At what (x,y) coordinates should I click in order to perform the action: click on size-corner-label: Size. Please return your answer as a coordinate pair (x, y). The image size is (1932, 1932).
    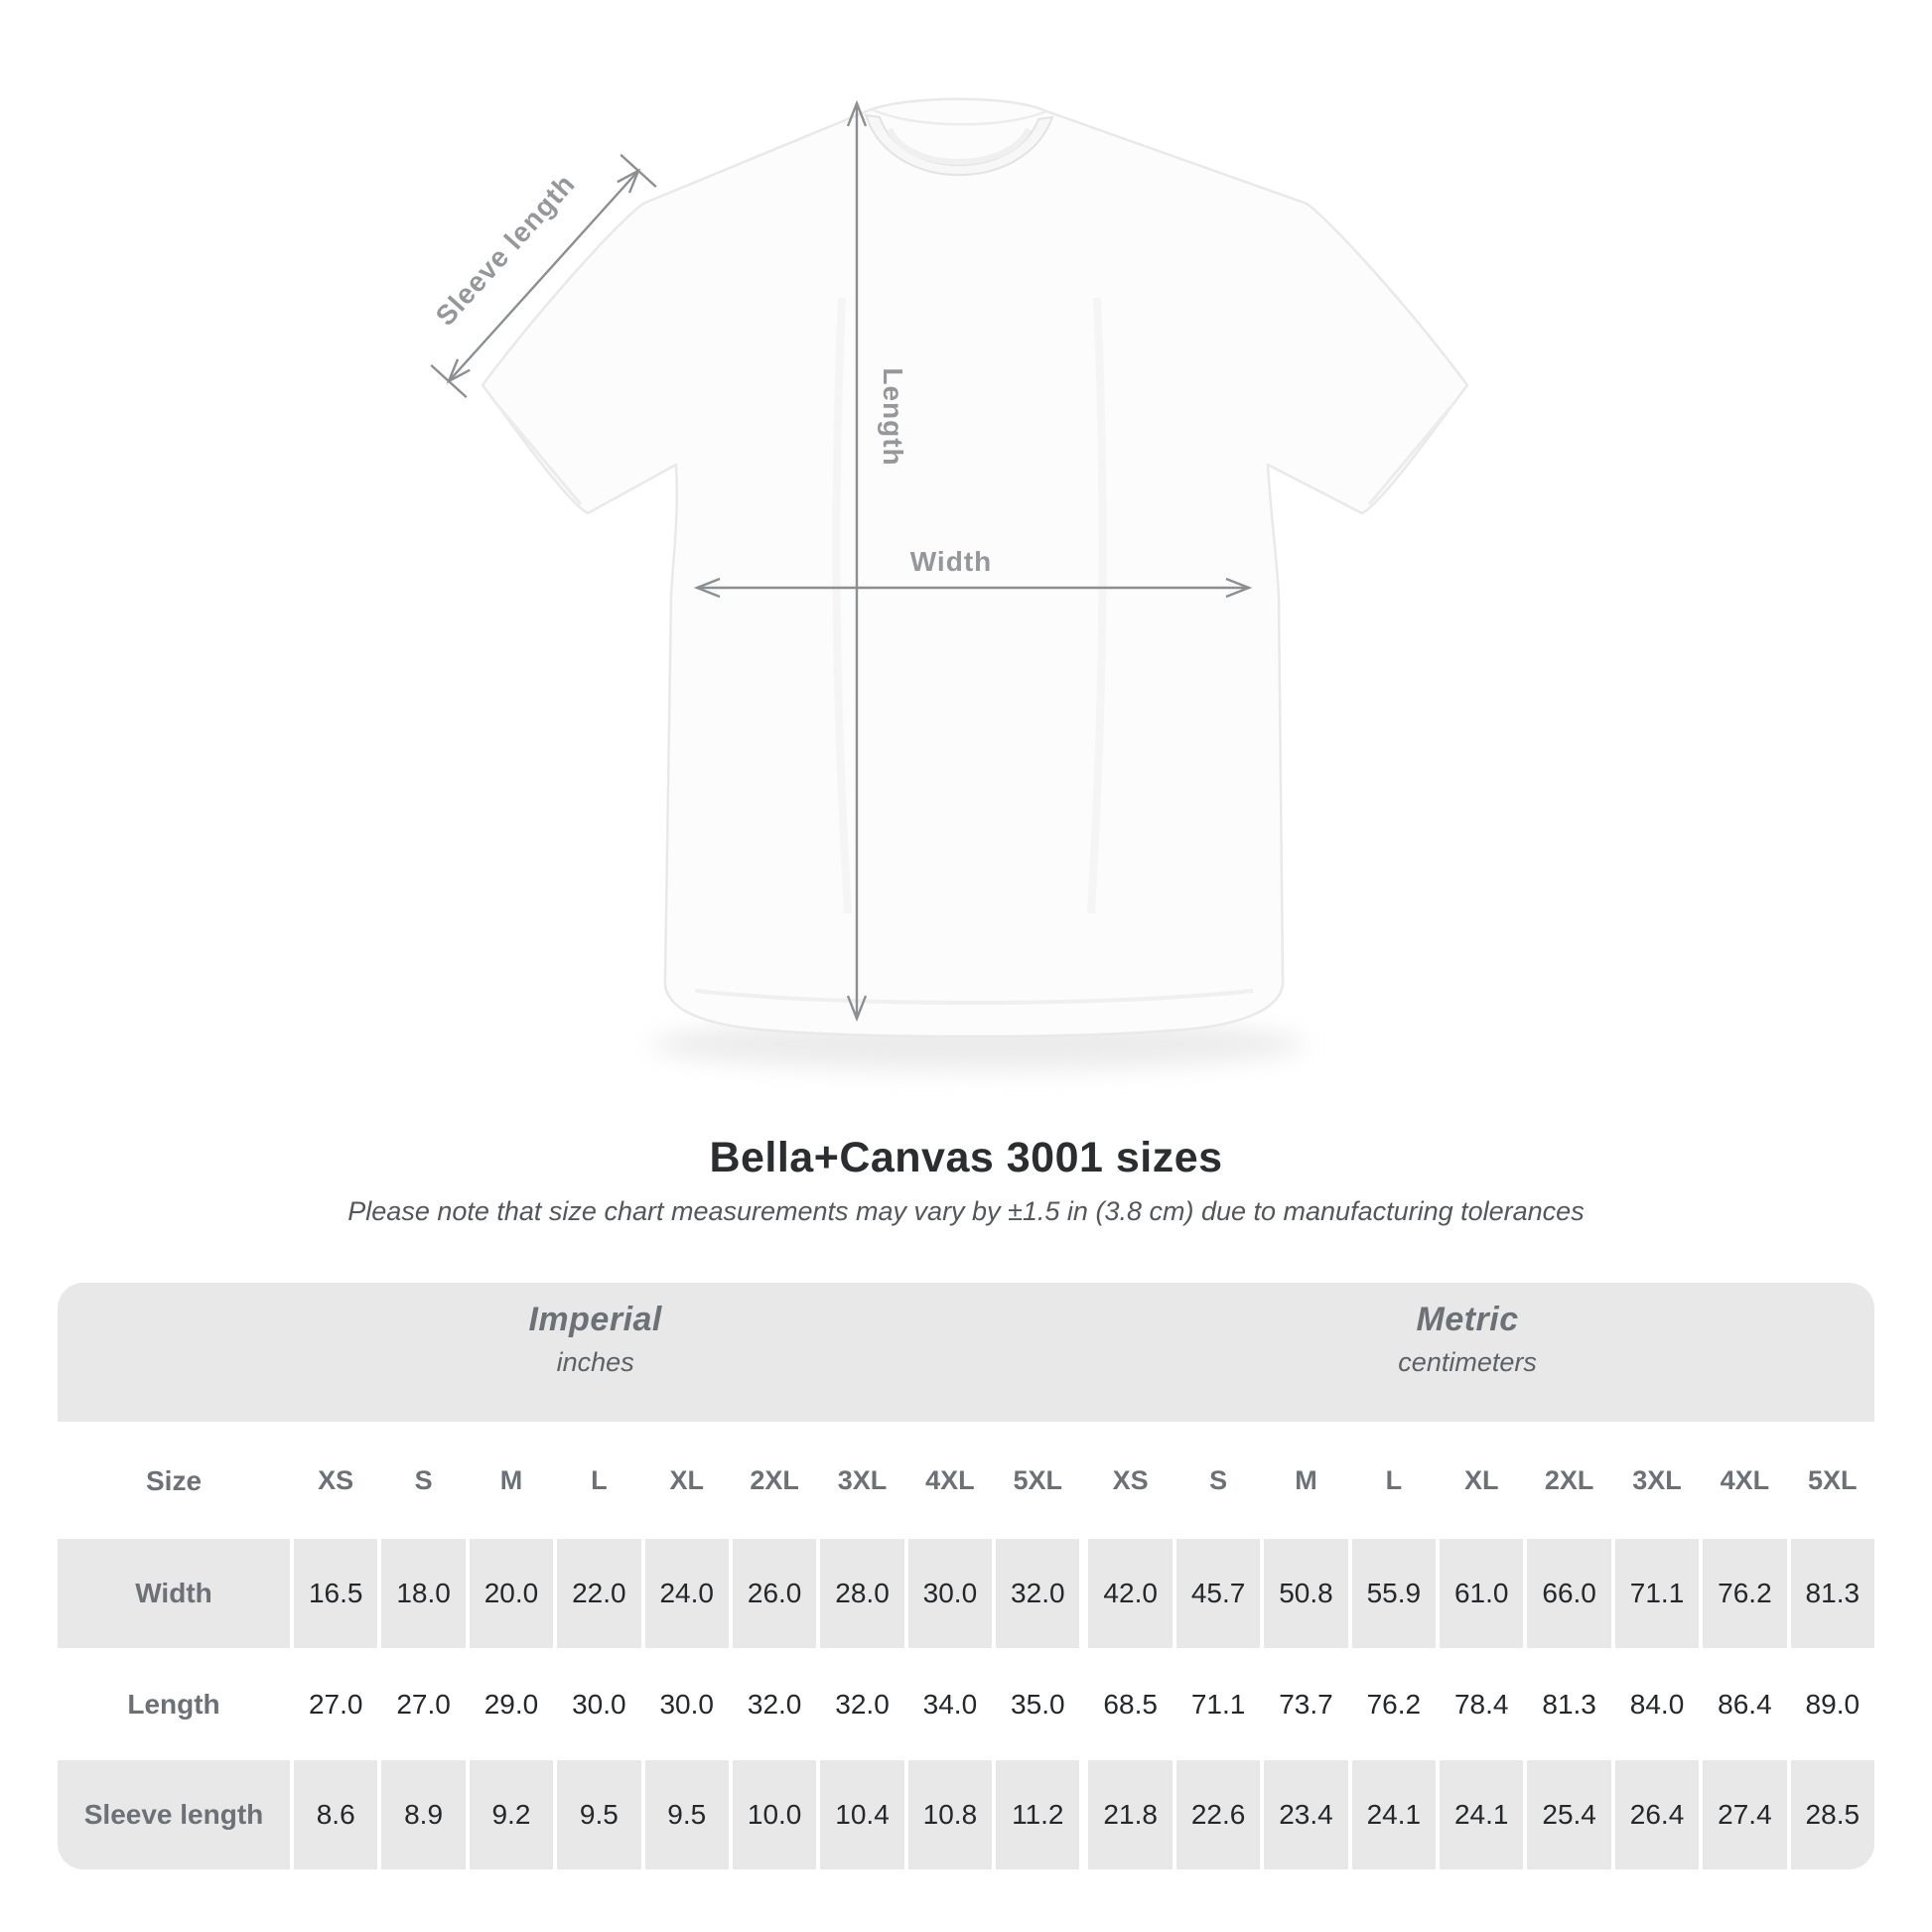
    Looking at the image, I should click on (174, 1480).